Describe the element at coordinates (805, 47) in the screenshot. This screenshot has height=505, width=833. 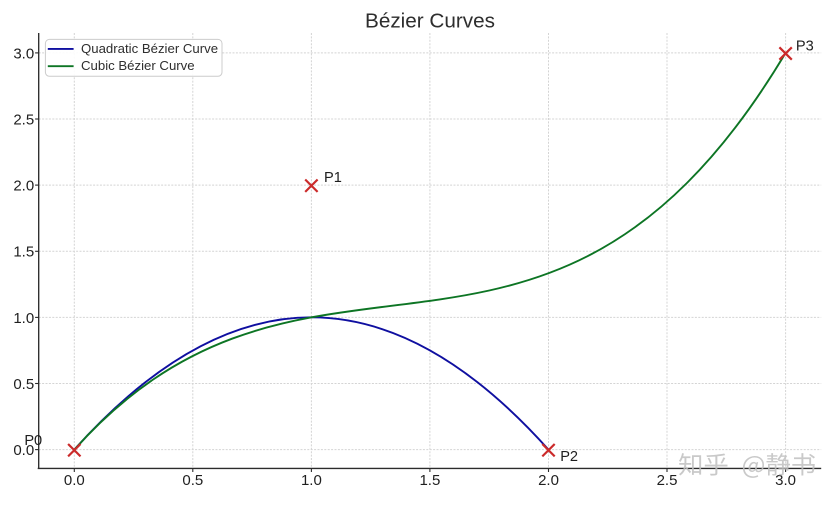
I see `svg-text: P3` at that location.